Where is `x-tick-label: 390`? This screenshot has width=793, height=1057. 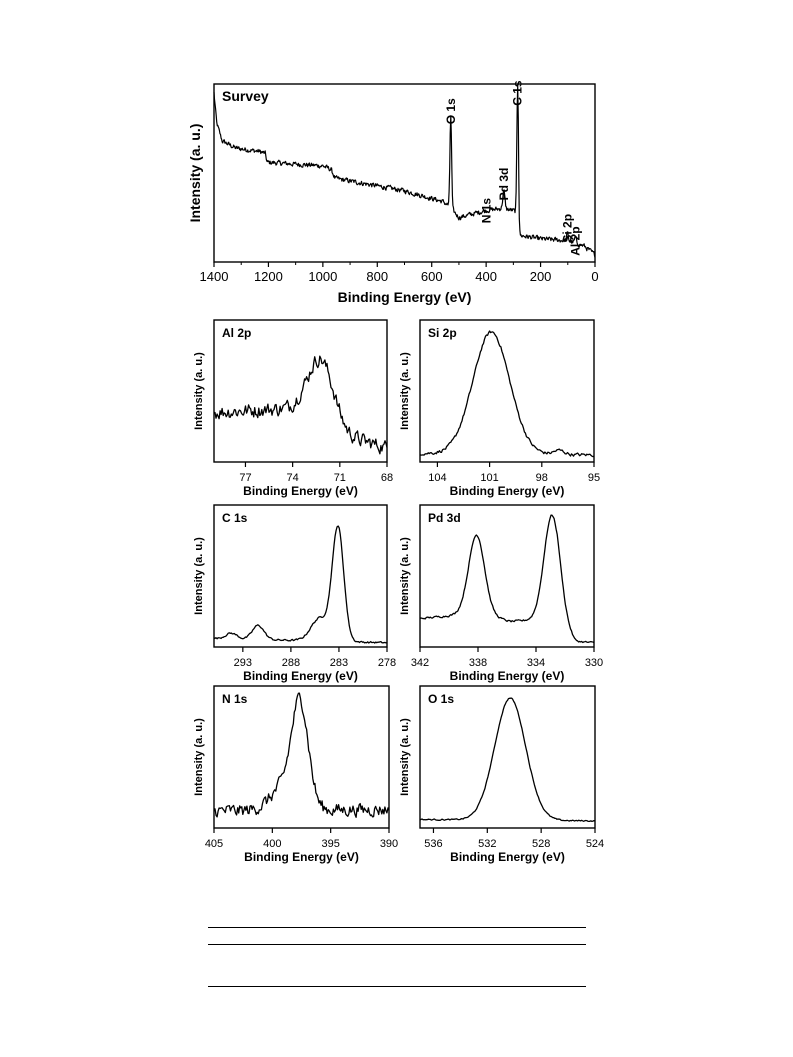
x-tick-label: 390 is located at coordinates (389, 844).